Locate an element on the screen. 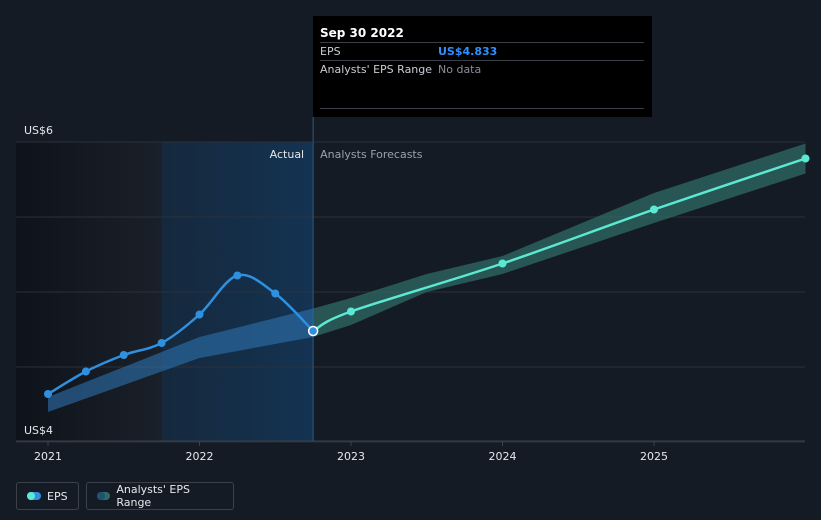 The width and height of the screenshot is (821, 520). tooltip-eps-value: US$4.833 is located at coordinates (468, 51).